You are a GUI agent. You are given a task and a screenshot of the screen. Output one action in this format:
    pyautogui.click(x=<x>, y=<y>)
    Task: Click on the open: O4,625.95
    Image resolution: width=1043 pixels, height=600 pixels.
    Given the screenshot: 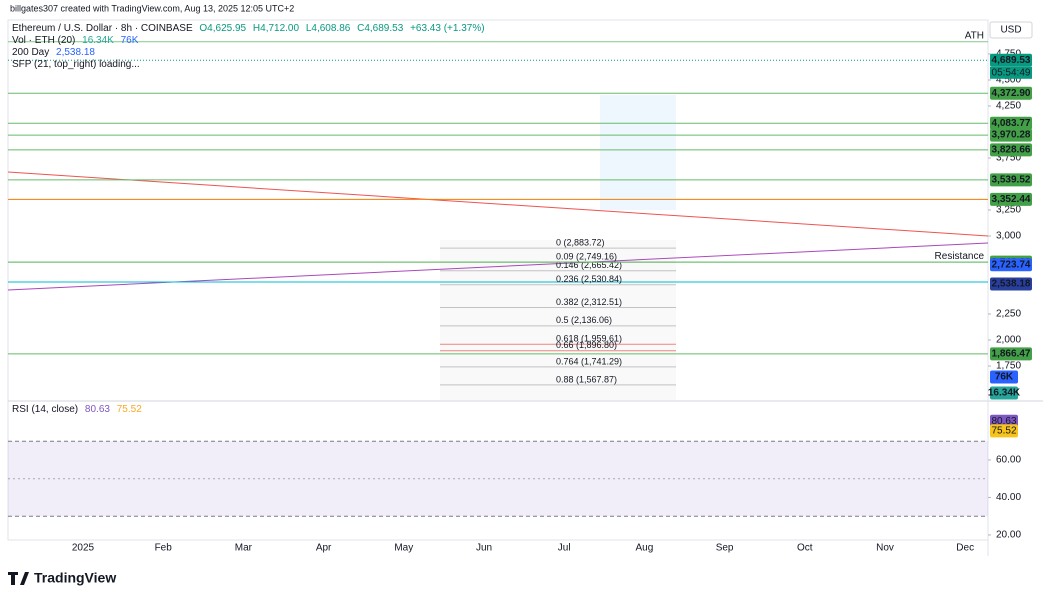 What is the action you would take?
    pyautogui.click(x=223, y=28)
    